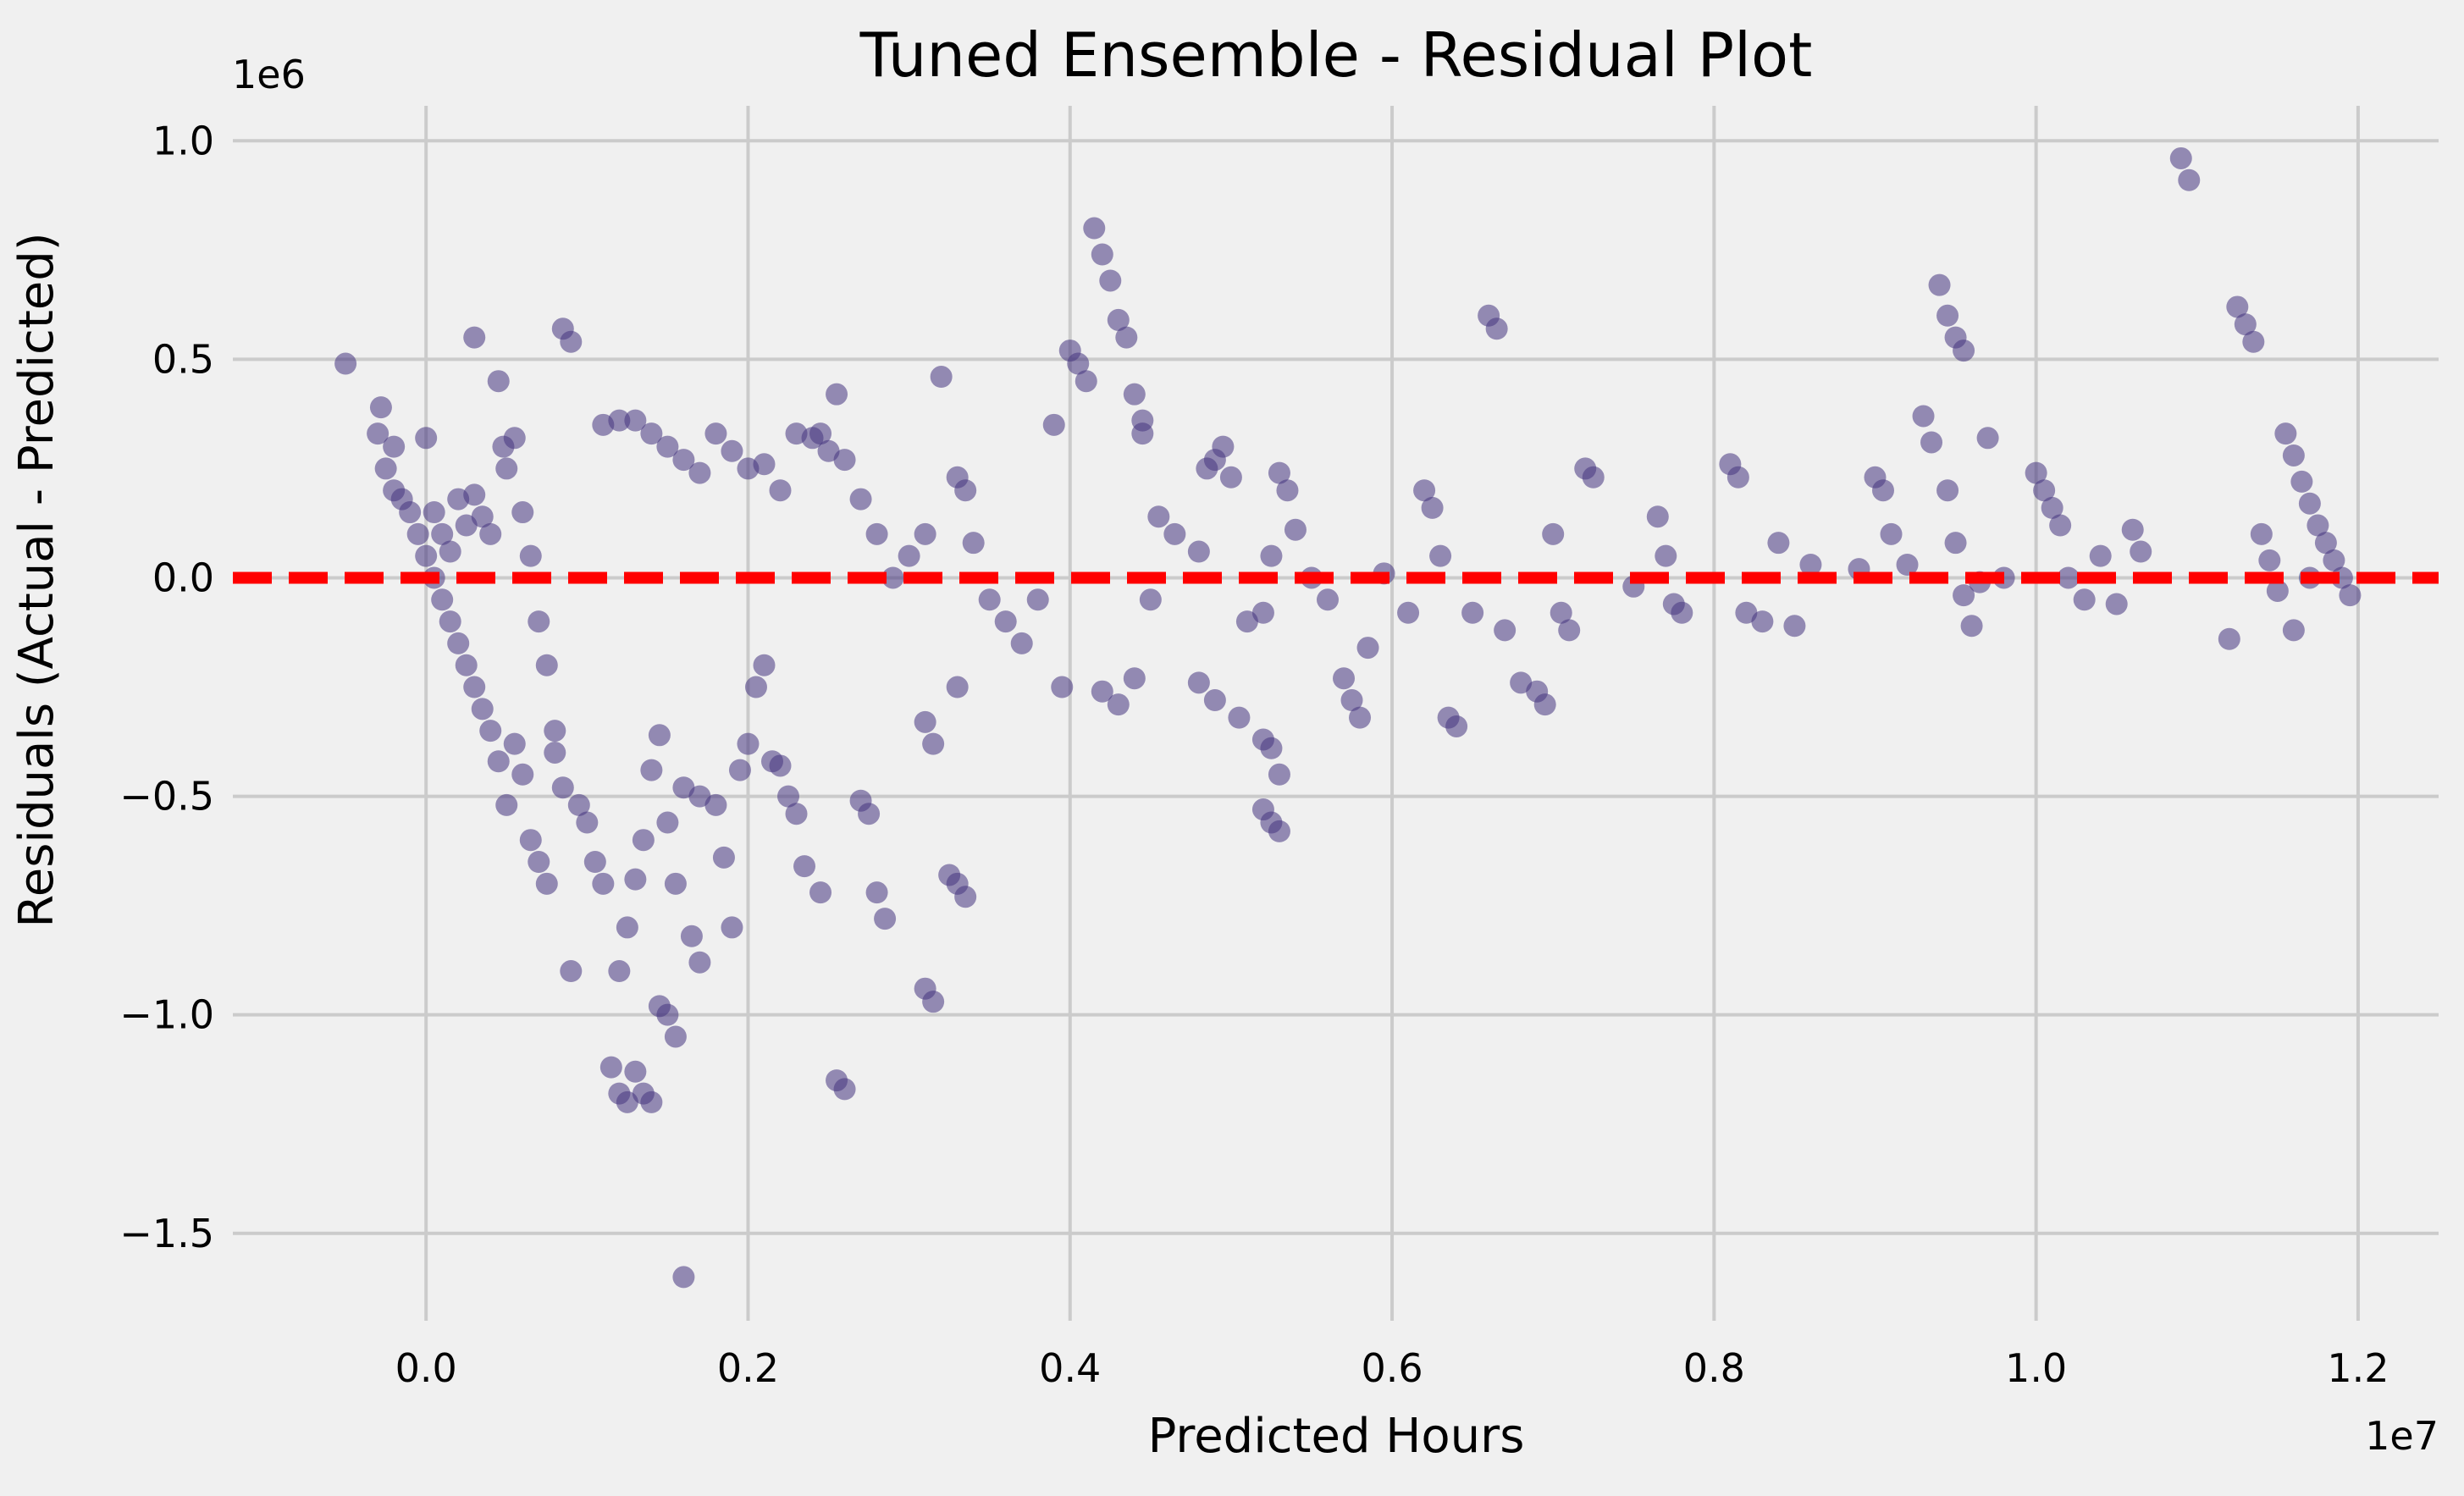 The height and width of the screenshot is (1496, 2464). What do you see at coordinates (1336, 55) in the screenshot?
I see `chart-title: Tuned Ensemble - Residual Plot` at bounding box center [1336, 55].